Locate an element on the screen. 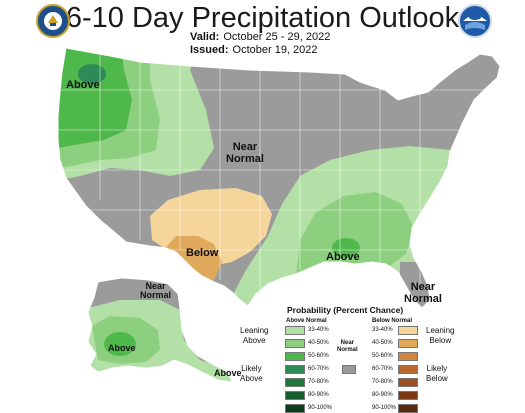  label-near-normal-florida: Near Normal is located at coordinates (423, 293).